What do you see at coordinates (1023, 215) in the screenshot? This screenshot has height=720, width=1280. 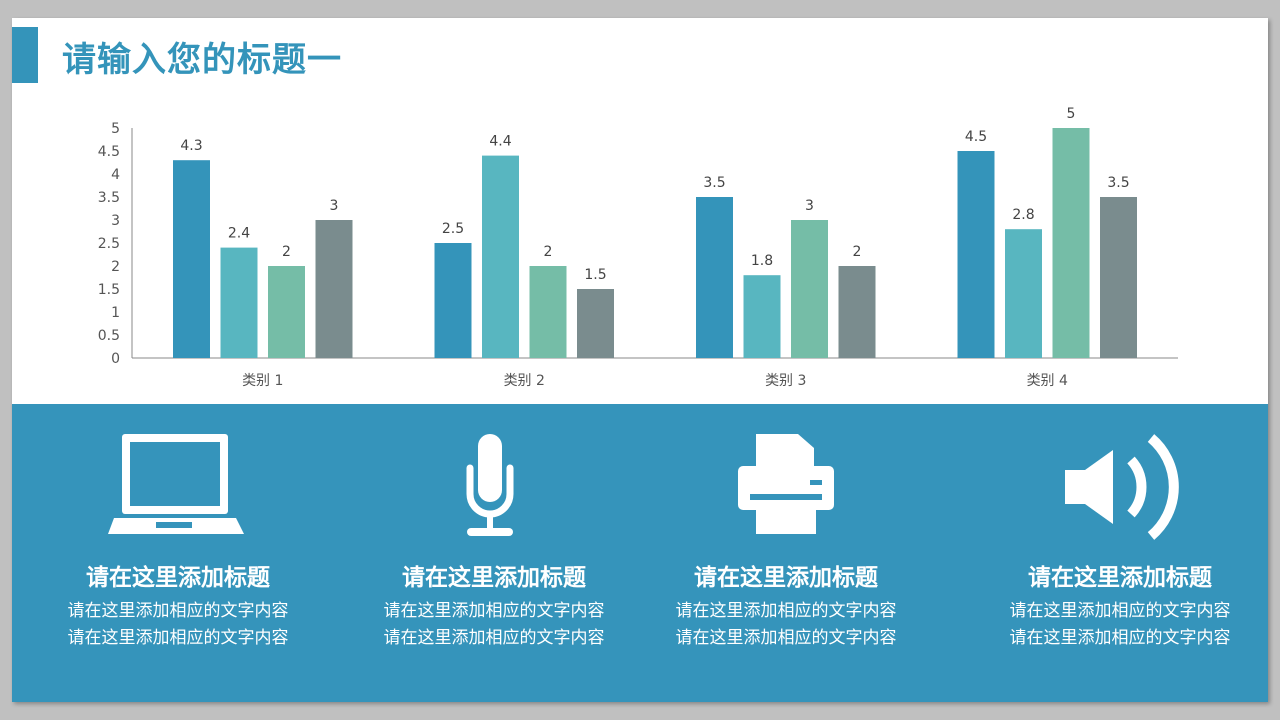 I see `data-label: 2.8` at bounding box center [1023, 215].